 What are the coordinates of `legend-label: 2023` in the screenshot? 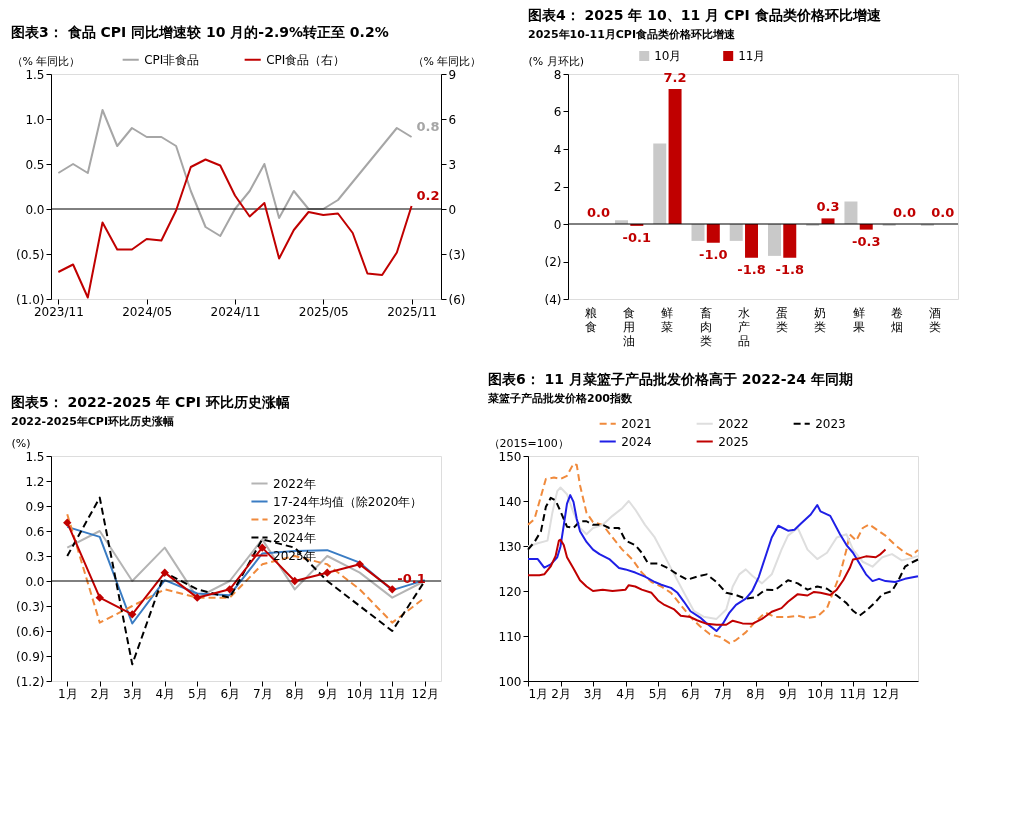 It's located at (830, 423).